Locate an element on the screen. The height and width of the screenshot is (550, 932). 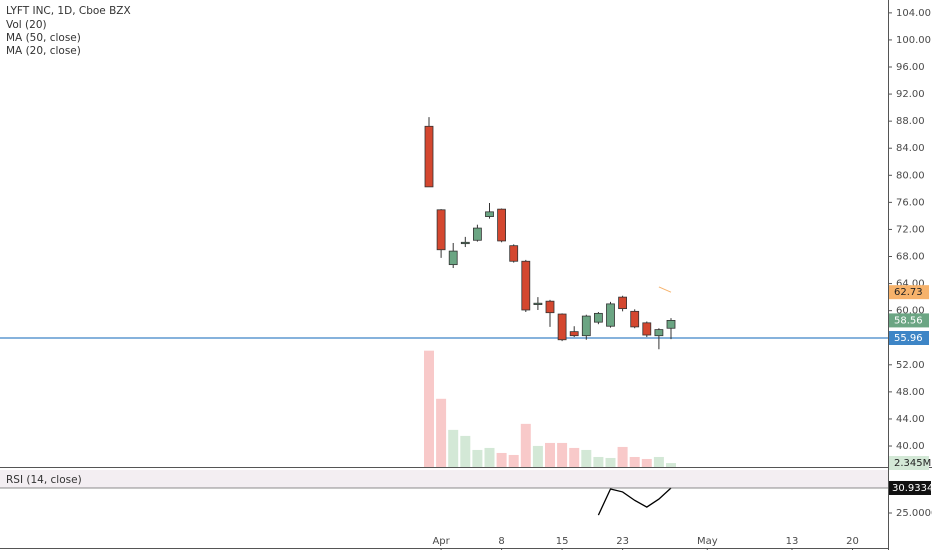
y-tick-label: 104.00 is located at coordinates (913, 13).